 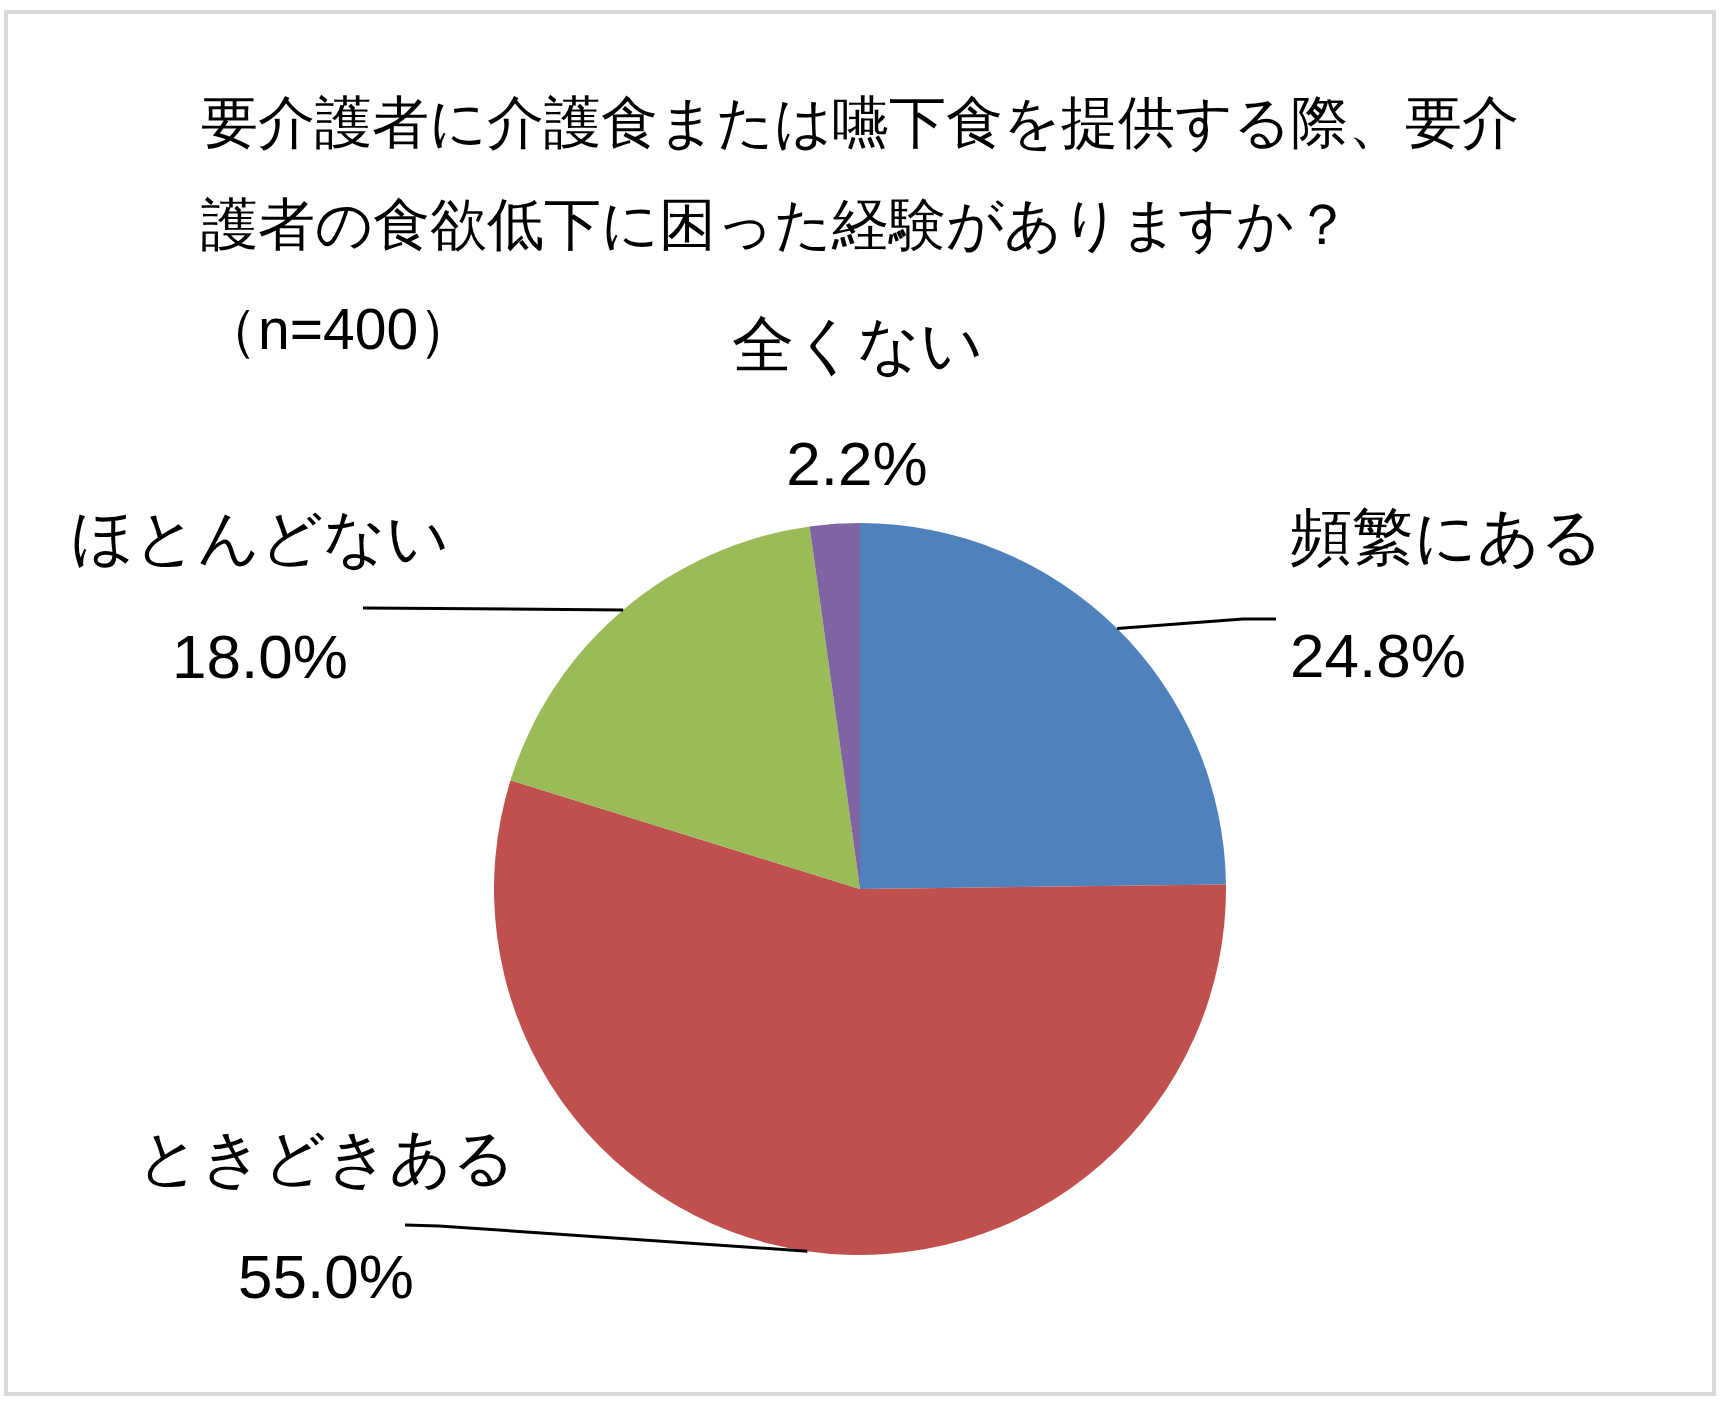 What do you see at coordinates (860, 173) in the screenshot?
I see `chart-title: 要介護者に介護食または嚥下食を提供する際、要介護者の食欲低下に困った経験がありますか？` at bounding box center [860, 173].